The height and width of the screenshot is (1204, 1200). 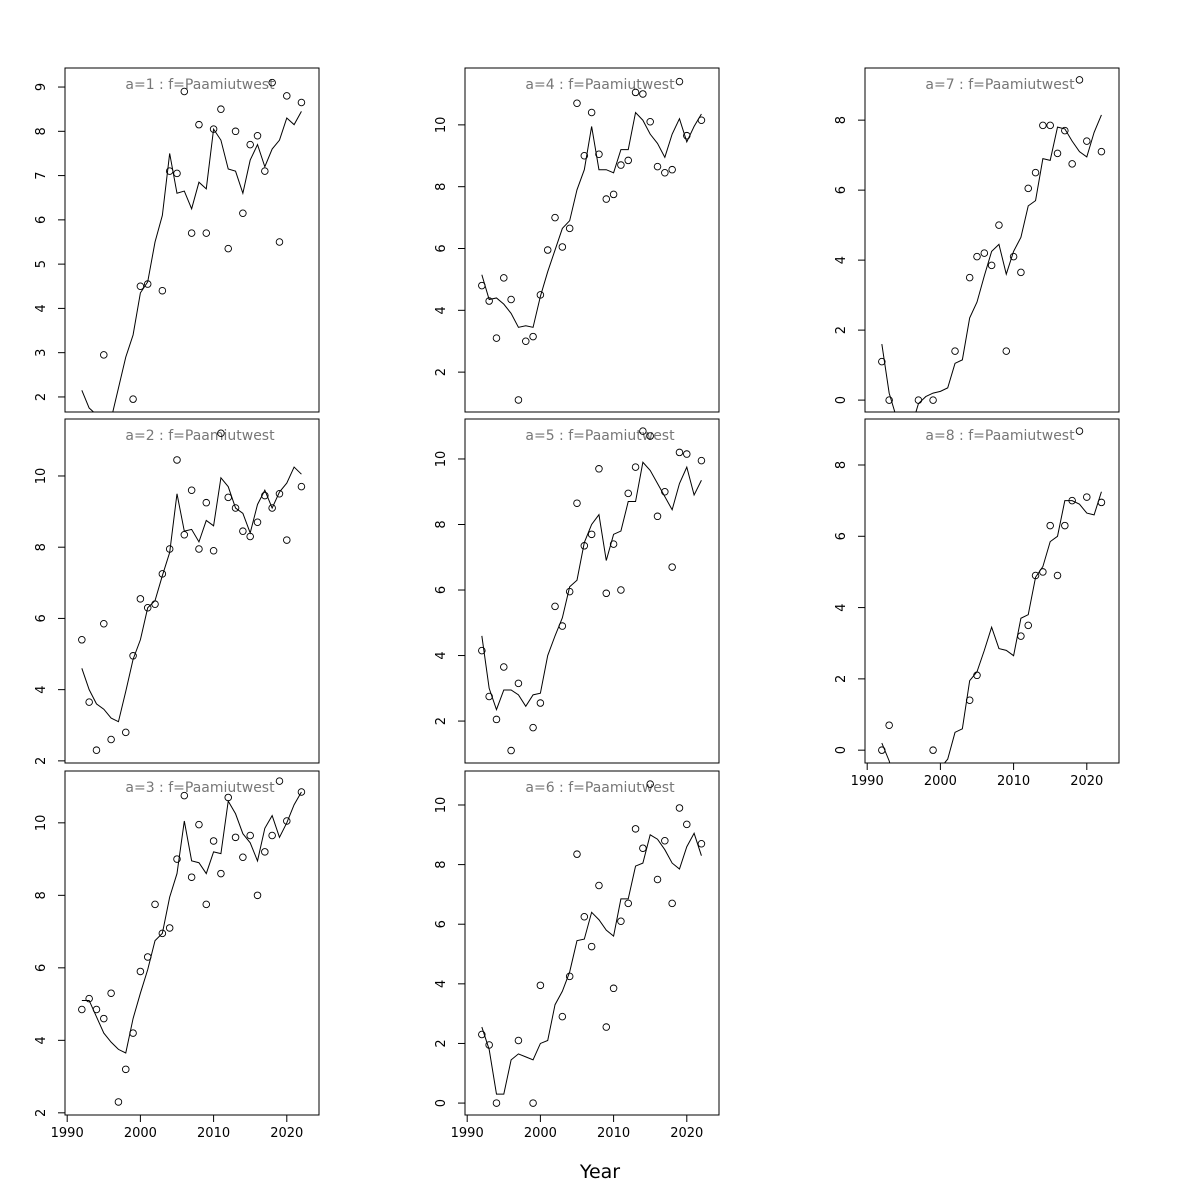 What do you see at coordinates (200, 436) in the screenshot?
I see `panel-title: a=2 : f=Paamiutwest` at bounding box center [200, 436].